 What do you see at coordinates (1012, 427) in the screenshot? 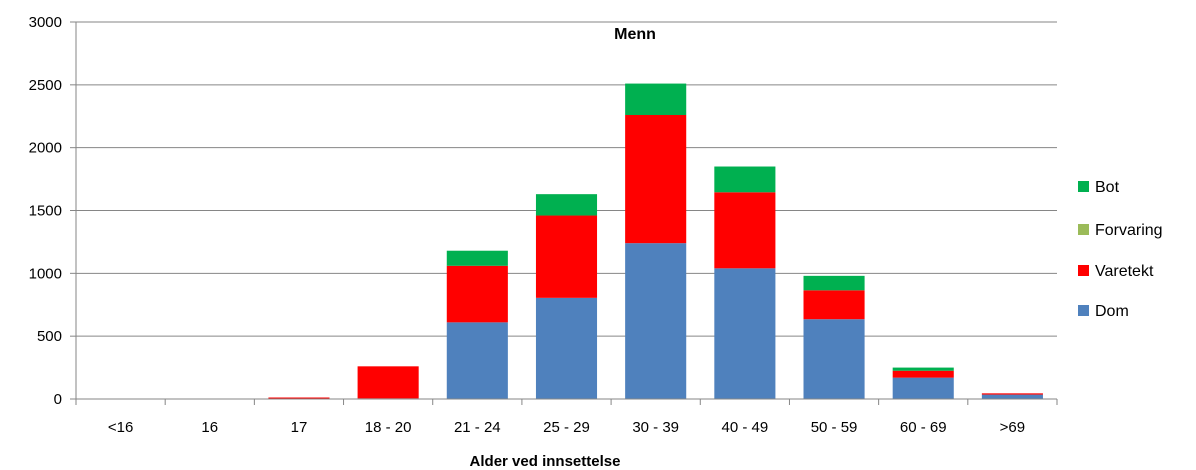
I see `x-tick-label: >69` at bounding box center [1012, 427].